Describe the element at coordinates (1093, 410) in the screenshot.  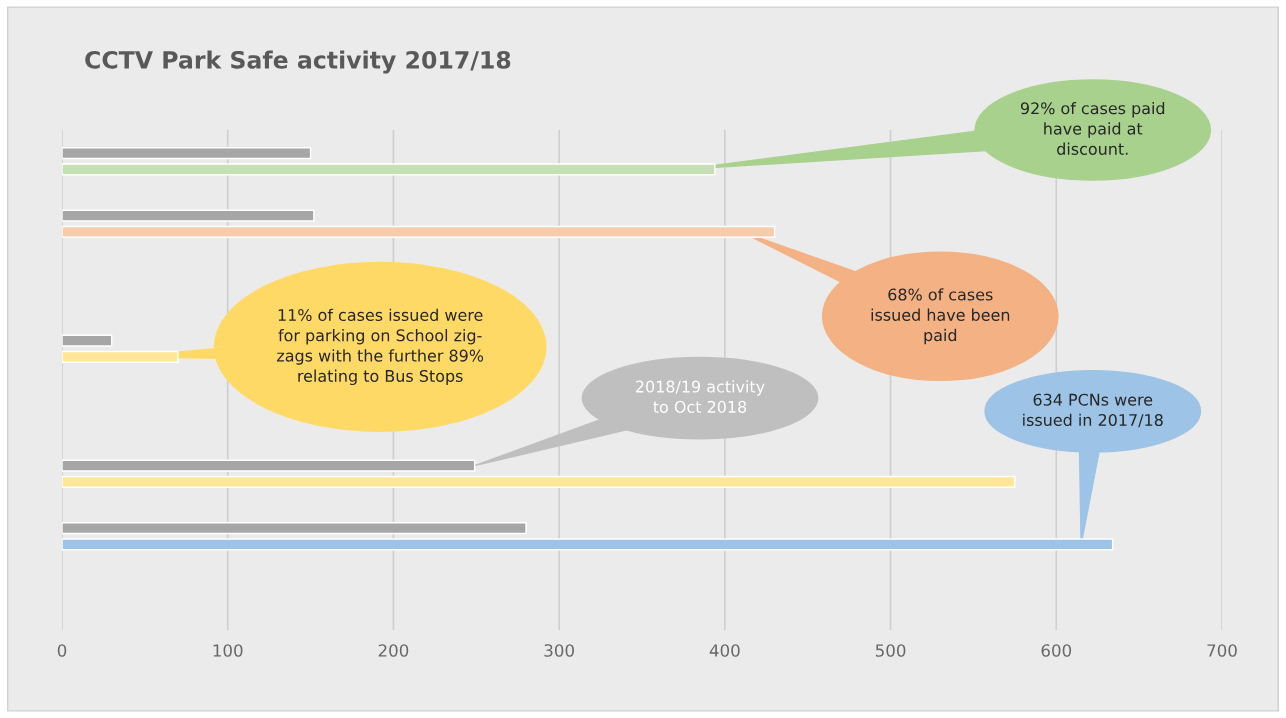
I see `annotation: 634 PCNs were issued in 2017/18` at that location.